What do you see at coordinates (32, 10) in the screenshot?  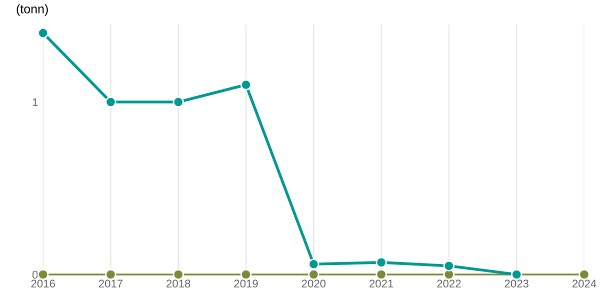 I see `y-axis-title: (tonn)` at bounding box center [32, 10].